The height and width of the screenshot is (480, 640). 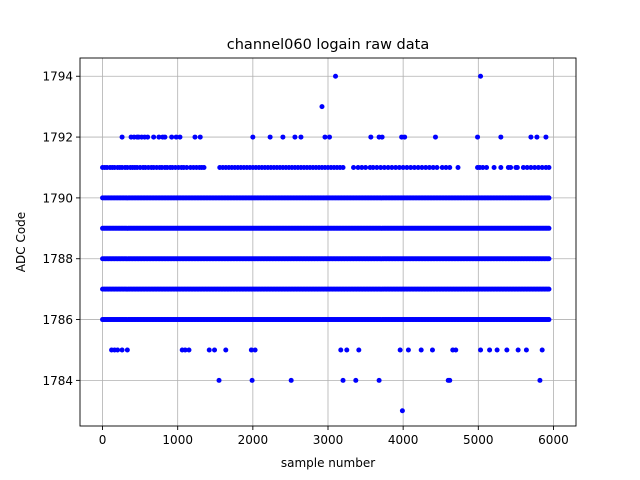 What do you see at coordinates (403, 440) in the screenshot?
I see `x-tick-label: 4000` at bounding box center [403, 440].